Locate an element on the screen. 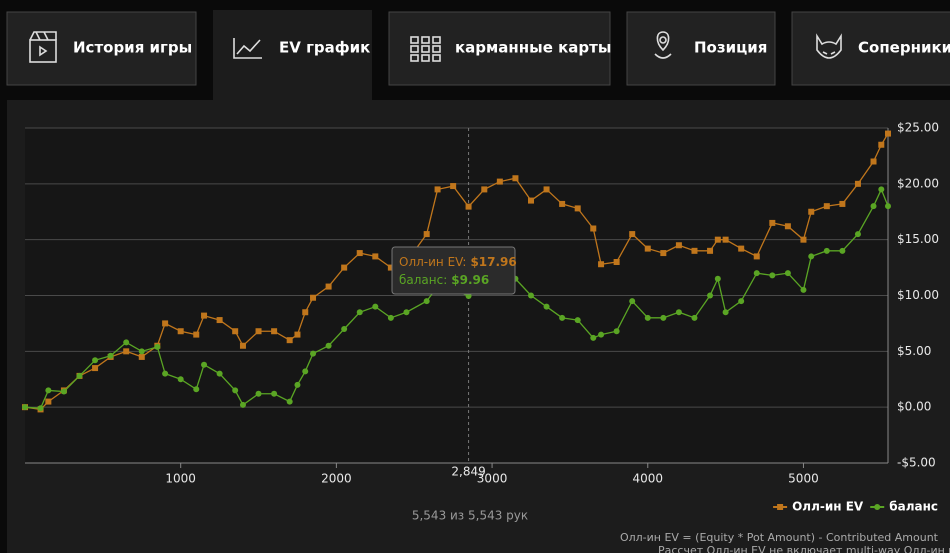  tooltip-row: баланс: $9.96 is located at coordinates (444, 280).